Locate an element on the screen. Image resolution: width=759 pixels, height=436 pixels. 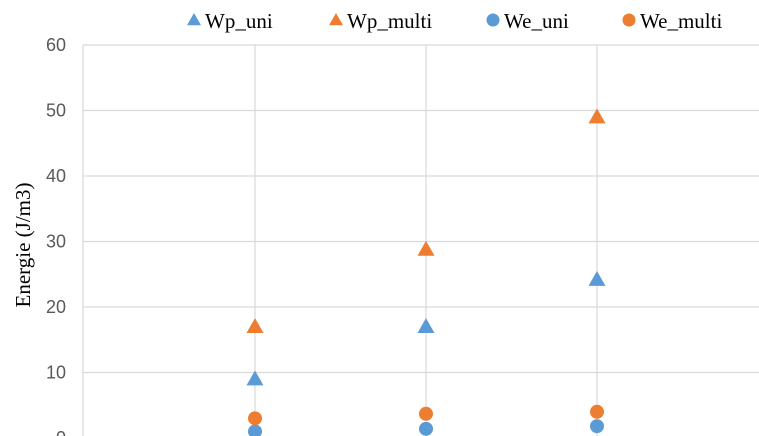
legend-item-wp-multi: Wp_multi is located at coordinates (380, 21).